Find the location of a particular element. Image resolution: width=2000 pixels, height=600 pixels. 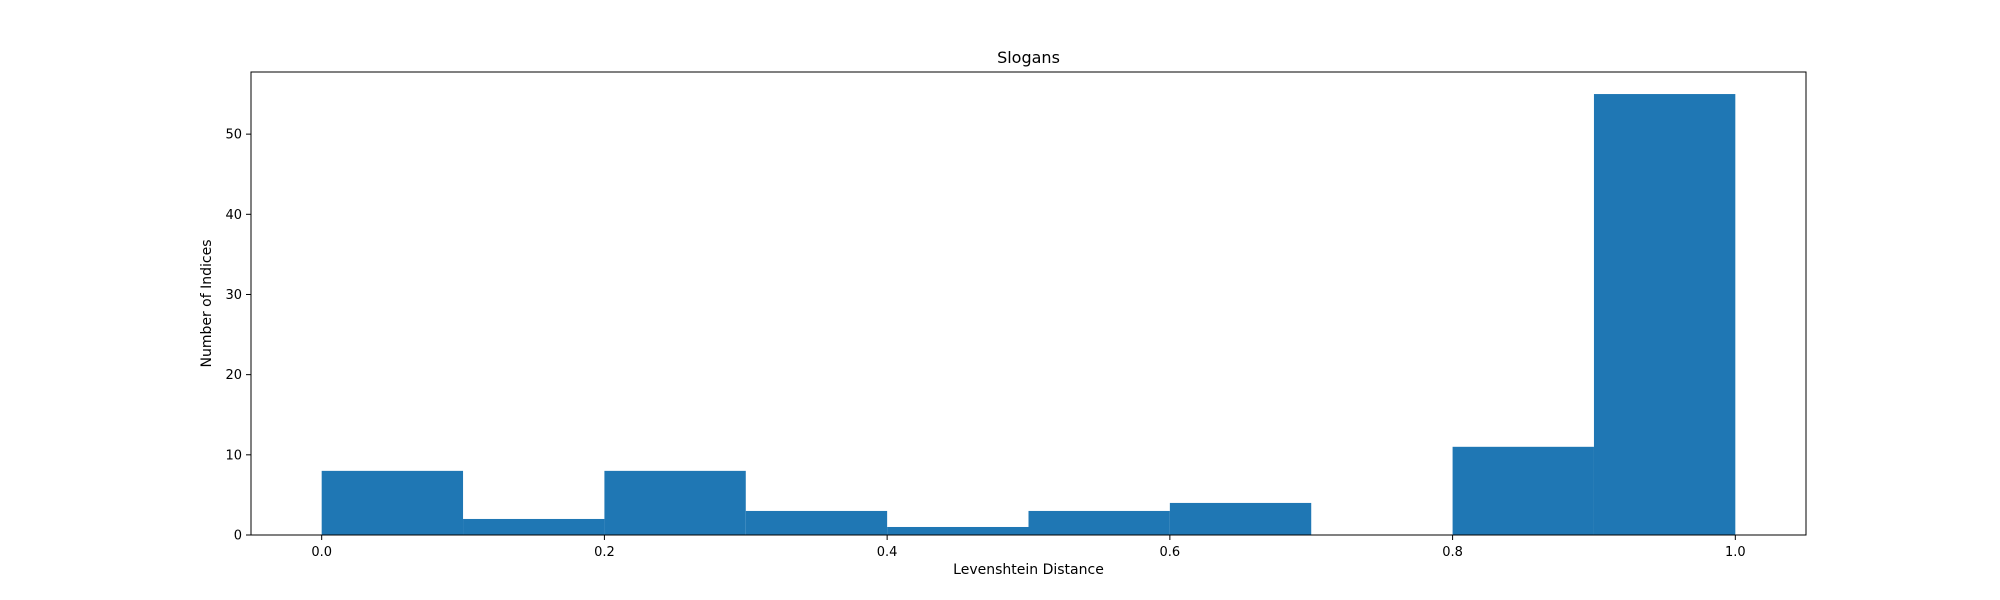

chart-title: Slogans is located at coordinates (1028, 57).